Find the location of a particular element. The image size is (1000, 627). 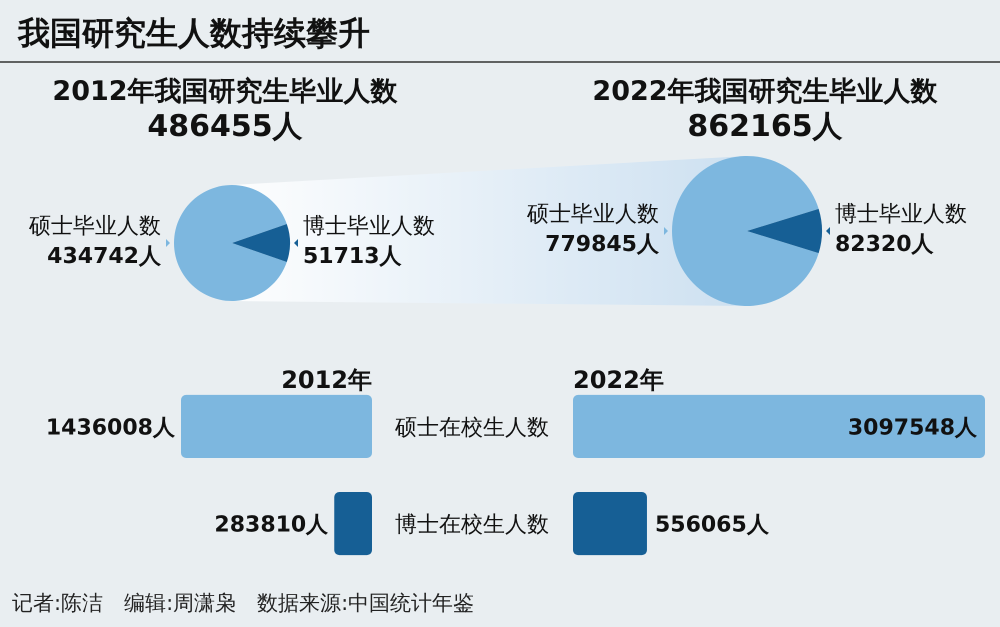

y-tick-label: 硕士在校生人数 is located at coordinates (471, 427).